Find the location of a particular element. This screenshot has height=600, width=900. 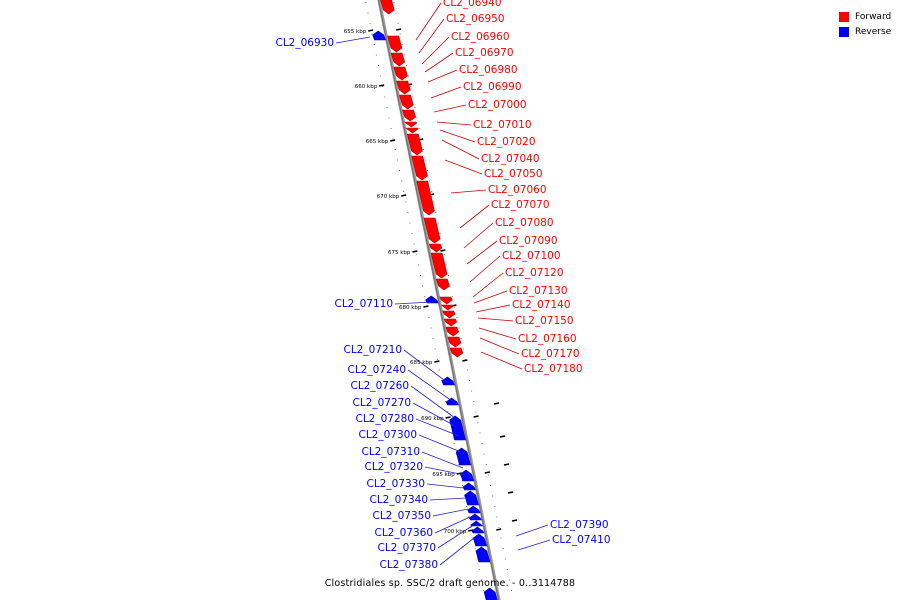

gene-label-cl2-07020: CL2_07020 is located at coordinates (506, 142).